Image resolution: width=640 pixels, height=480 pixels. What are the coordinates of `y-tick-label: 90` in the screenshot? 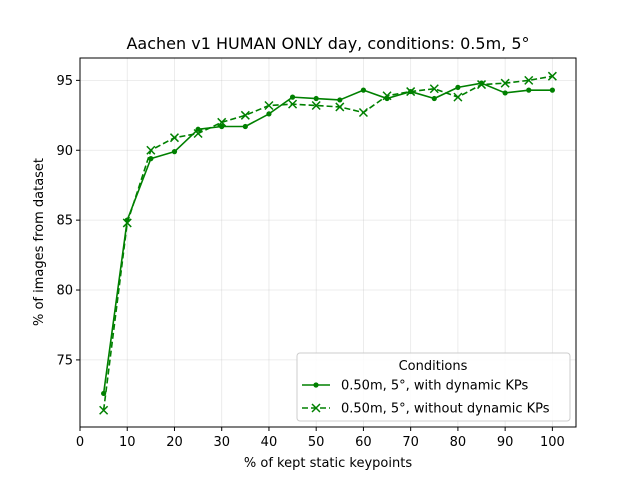 It's located at (64, 151).